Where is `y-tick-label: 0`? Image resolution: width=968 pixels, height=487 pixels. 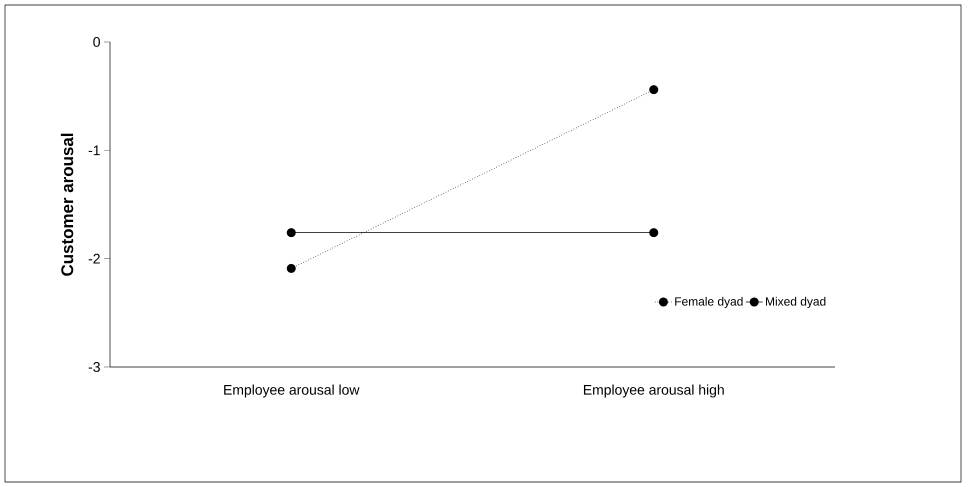 y-tick-label: 0 is located at coordinates (96, 42).